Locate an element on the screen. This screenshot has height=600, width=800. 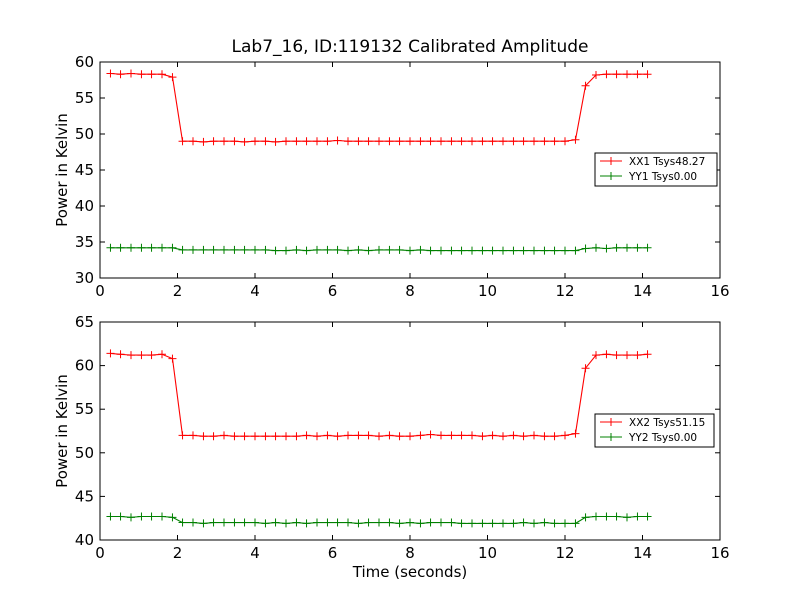
y-axis-label: Power in Kelvin is located at coordinates (62, 170).